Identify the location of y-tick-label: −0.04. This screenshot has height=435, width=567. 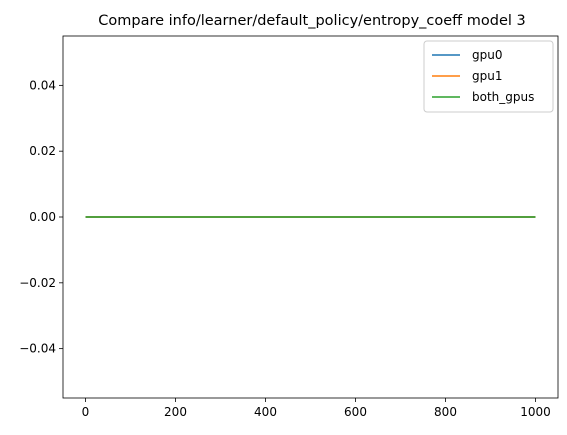
(37, 349).